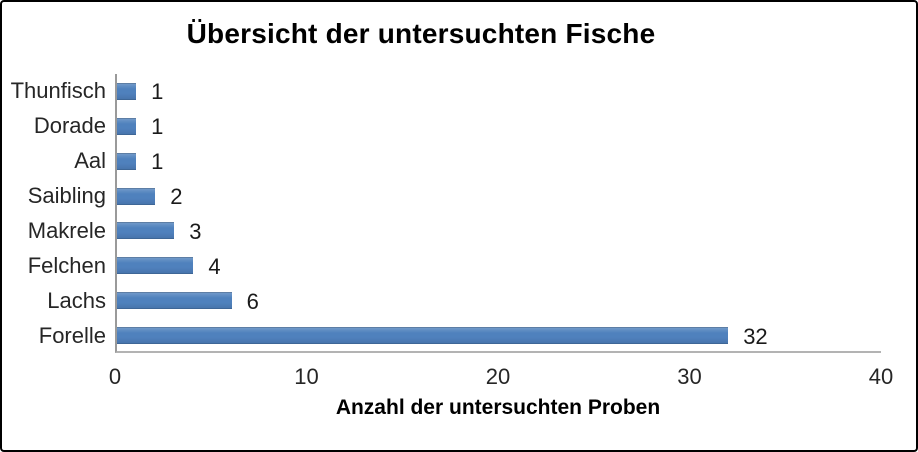 The height and width of the screenshot is (452, 918). I want to click on bar-row: 32, so click(499, 335).